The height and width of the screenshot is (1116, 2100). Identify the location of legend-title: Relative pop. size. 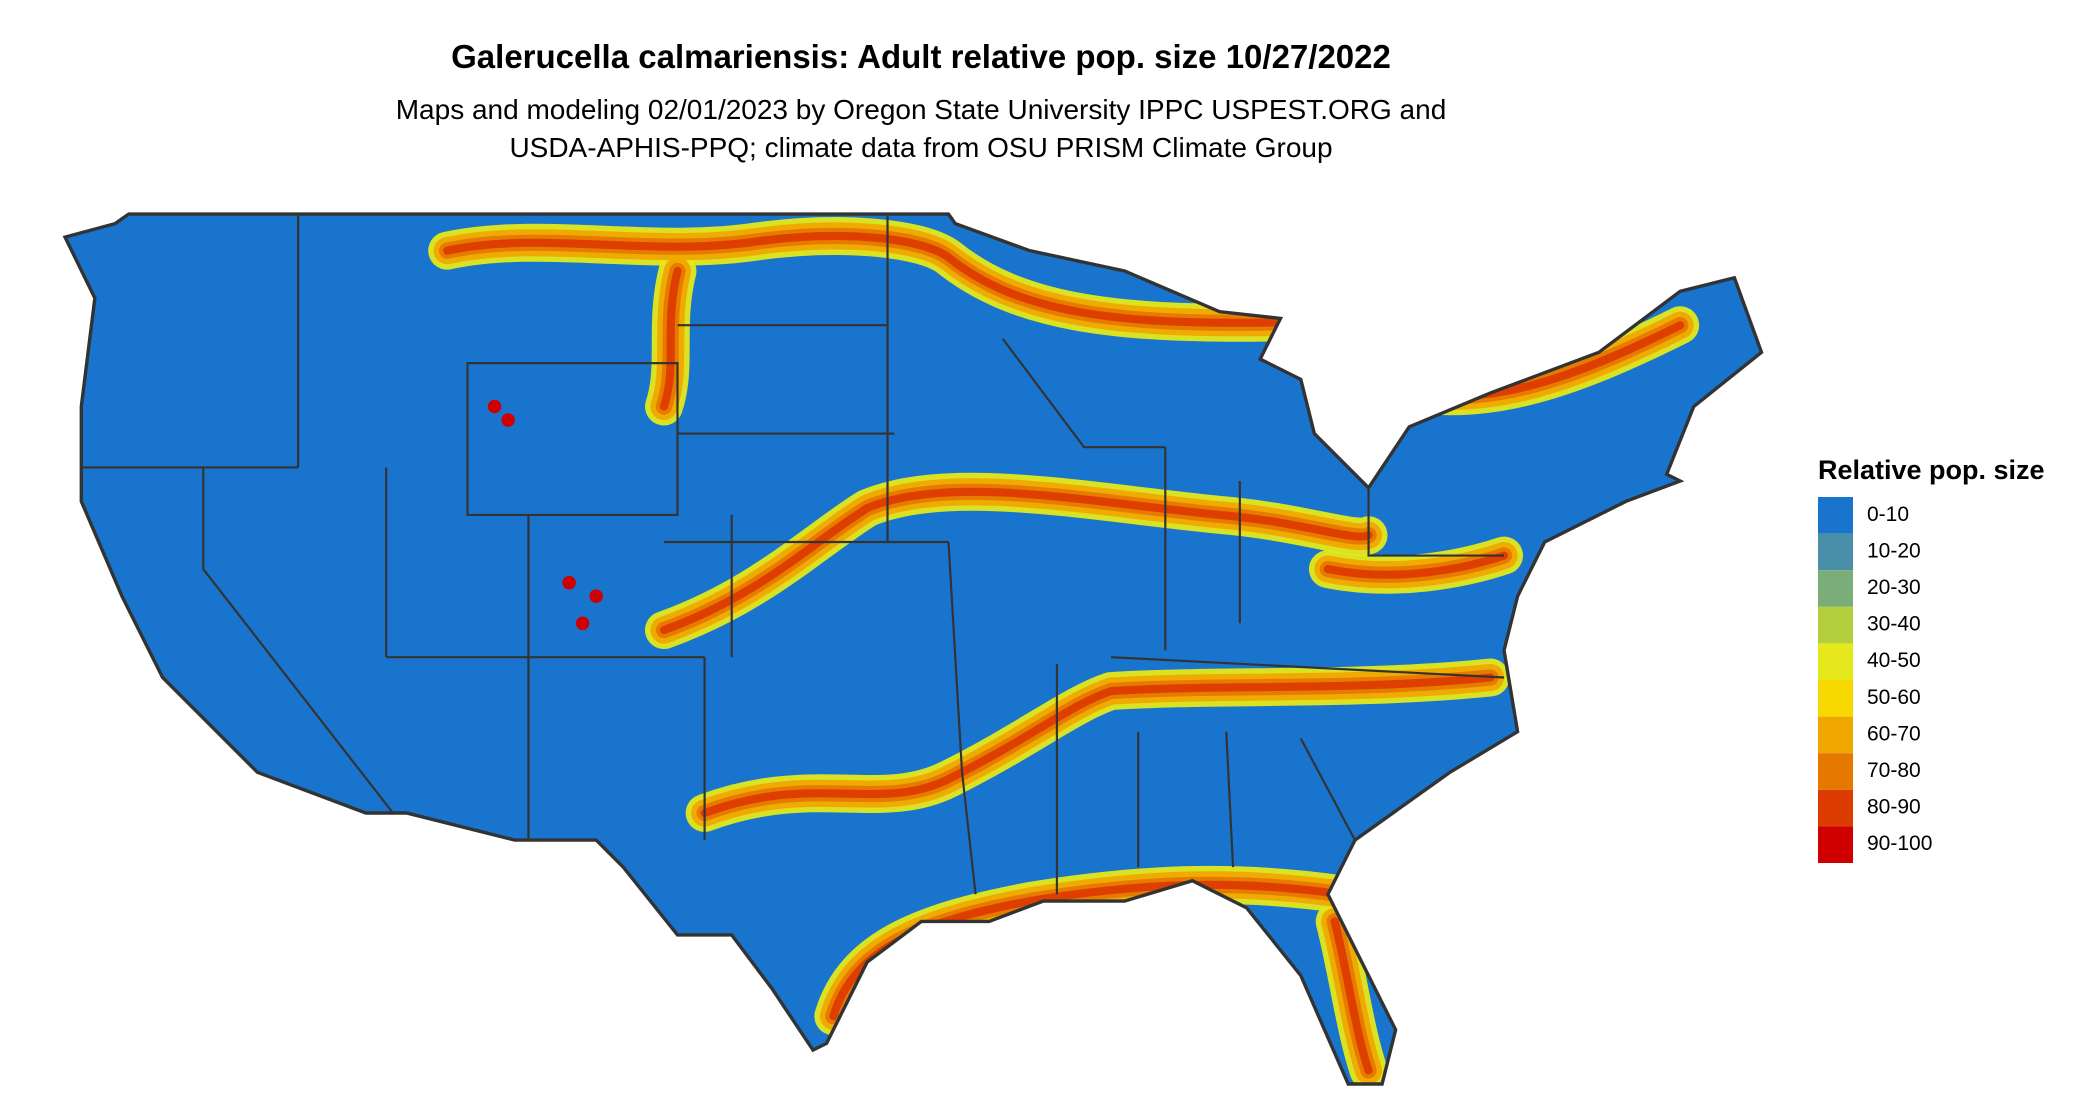
(1931, 470).